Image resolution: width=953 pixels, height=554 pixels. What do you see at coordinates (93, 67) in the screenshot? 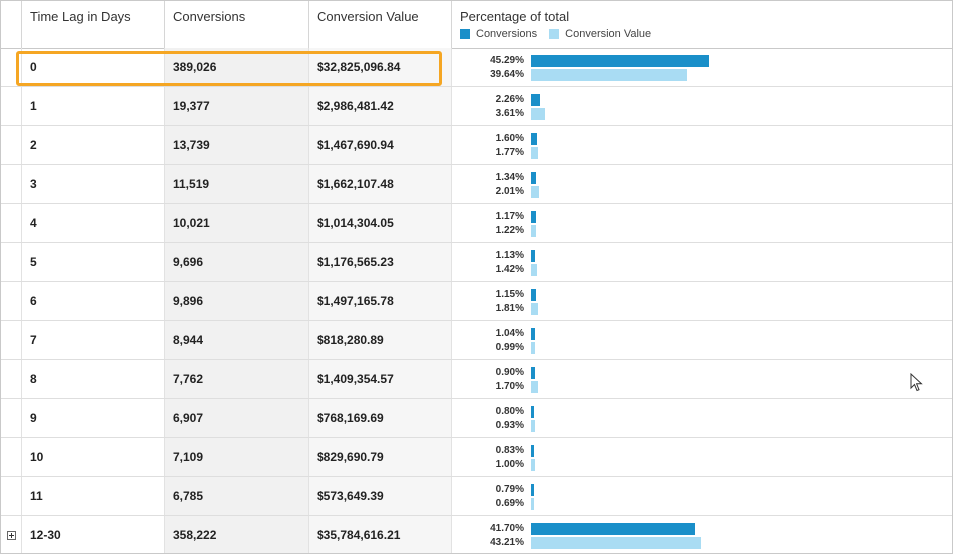
I see `cell-time-lag: 0` at bounding box center [93, 67].